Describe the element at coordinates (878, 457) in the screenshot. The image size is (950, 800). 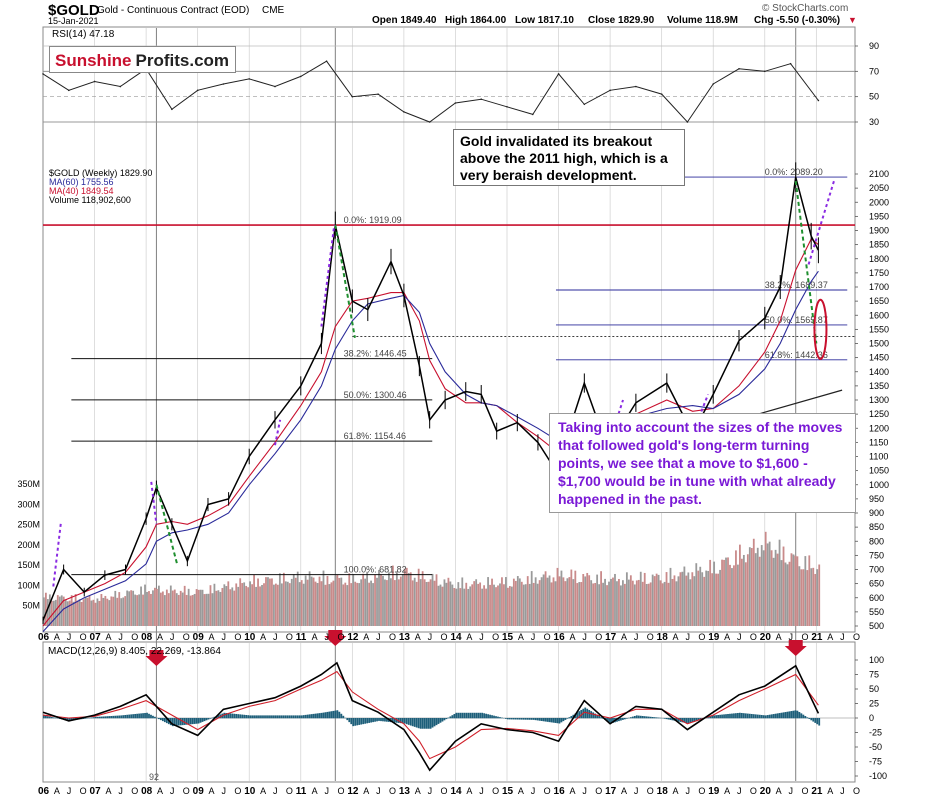
I see `price-tick-label: 1100` at that location.